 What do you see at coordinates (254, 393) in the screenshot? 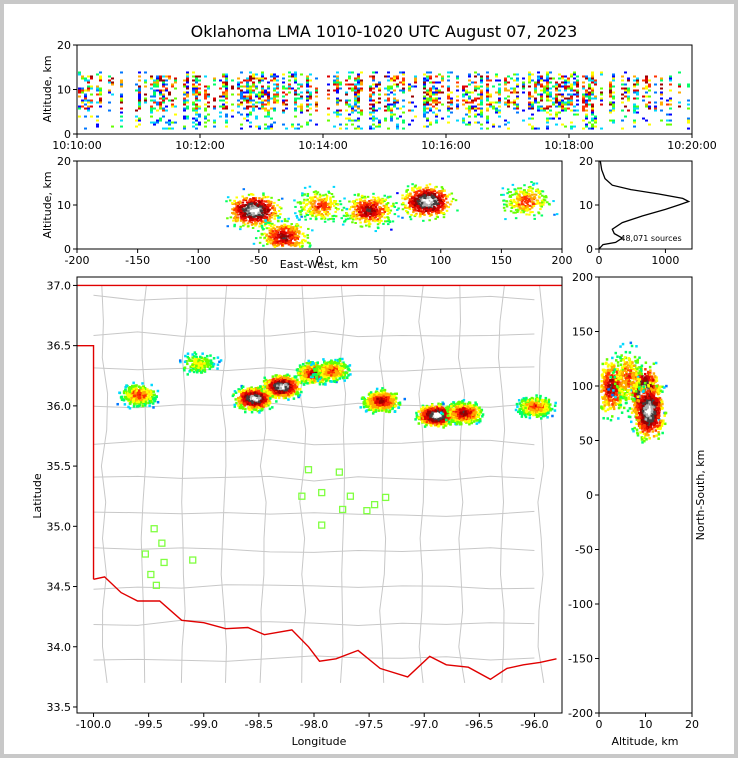
I see `plan-view-pixel` at bounding box center [254, 393].